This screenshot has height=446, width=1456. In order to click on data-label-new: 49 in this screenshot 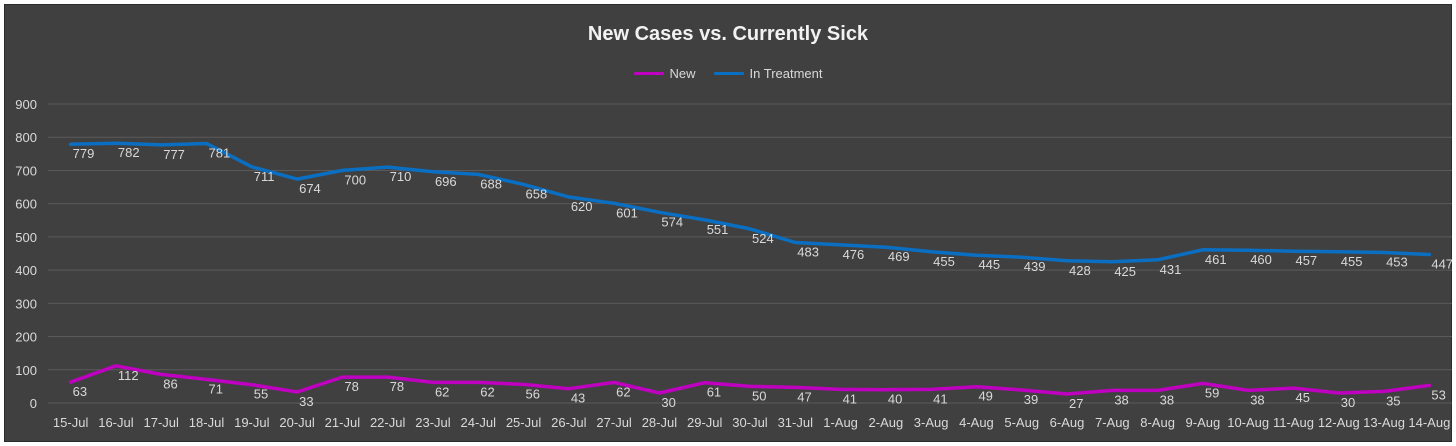, I will do `click(985, 396)`.